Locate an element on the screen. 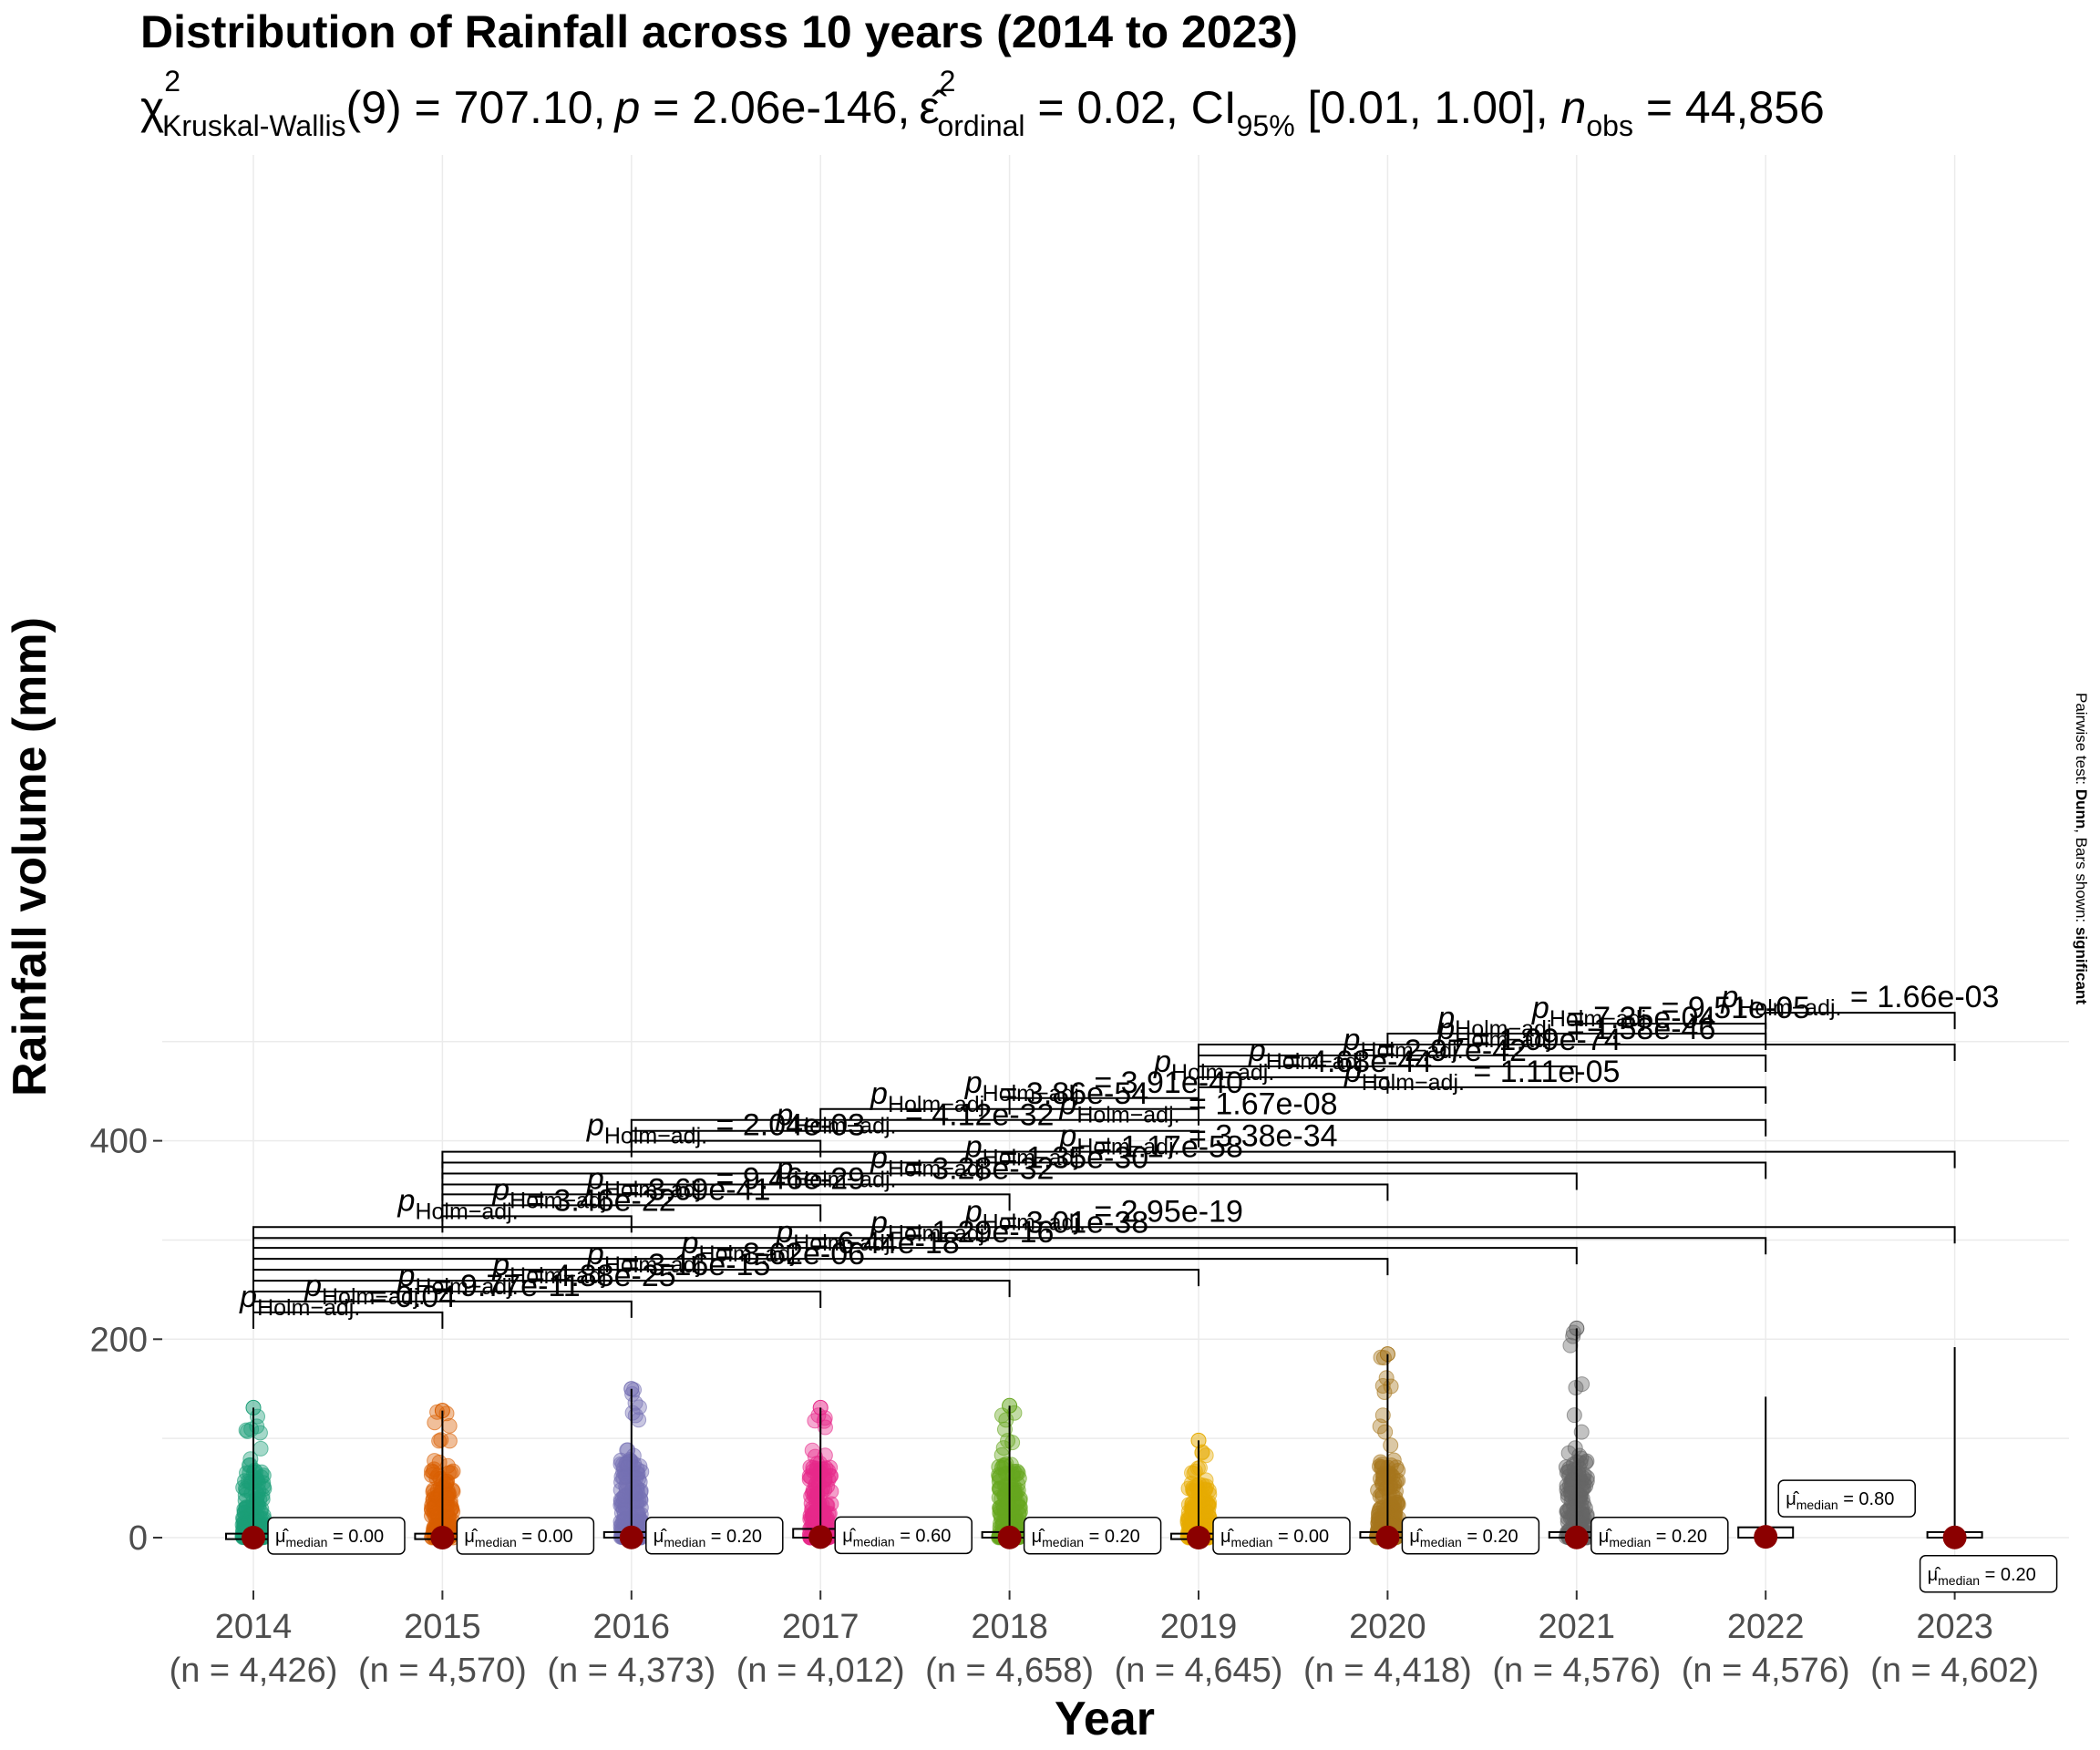 The width and height of the screenshot is (2100, 1750). median-label: μ̂median = 0.80 is located at coordinates (1840, 1501).